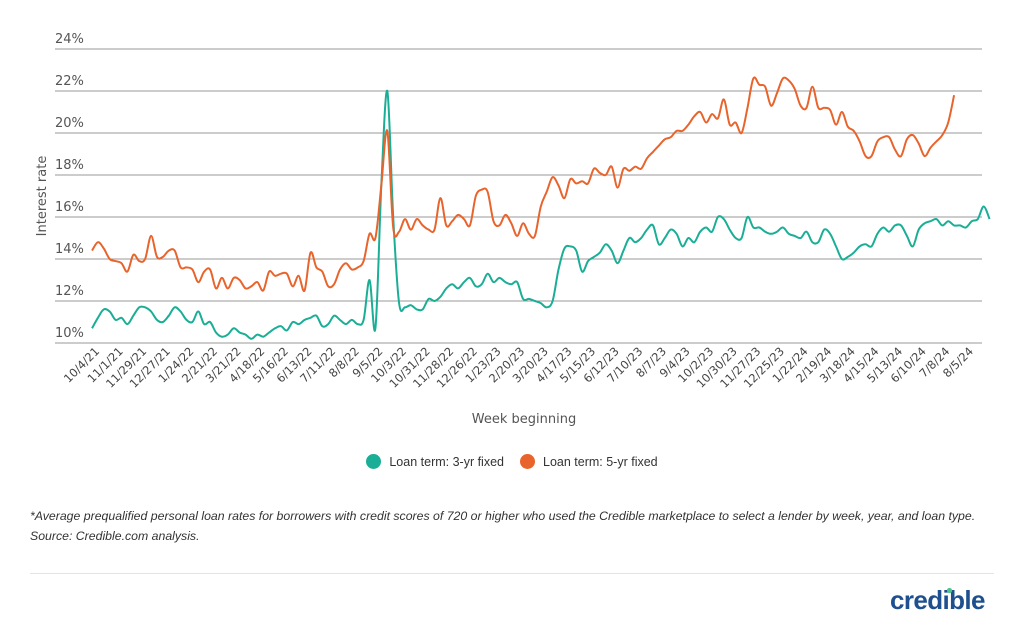  I want to click on legend-label-3yr: Loan term: 3-yr fixed, so click(446, 461).